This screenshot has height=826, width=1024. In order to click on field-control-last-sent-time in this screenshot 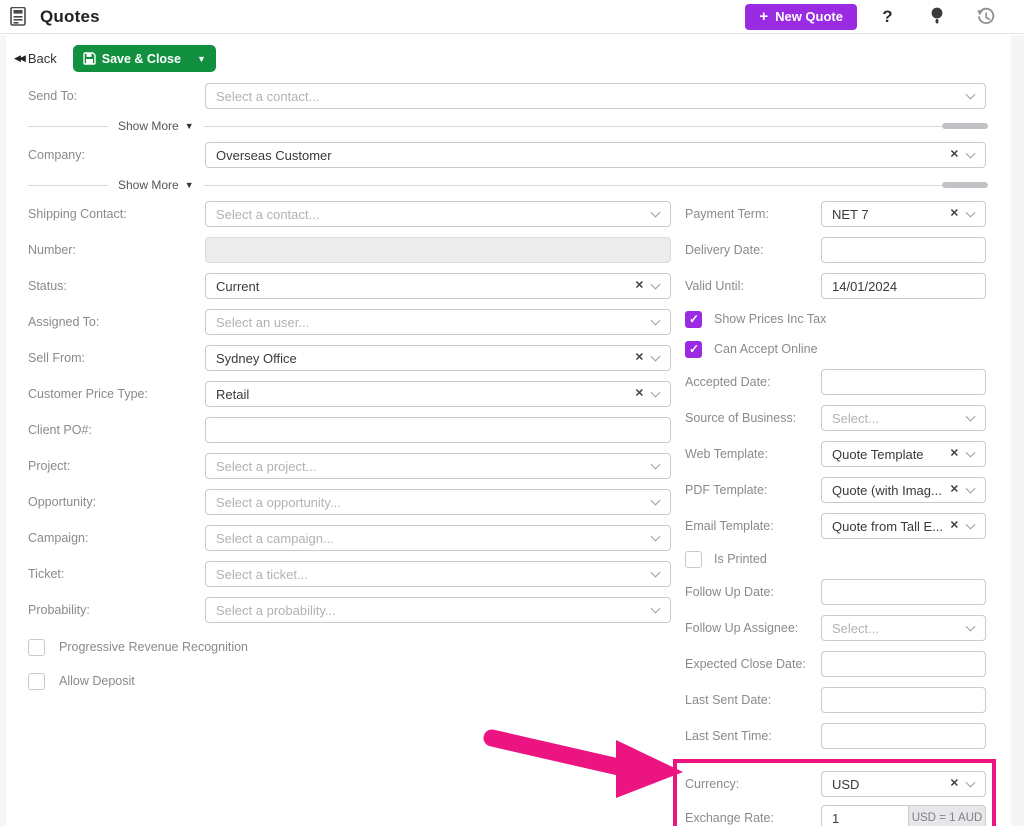, I will do `click(903, 736)`.